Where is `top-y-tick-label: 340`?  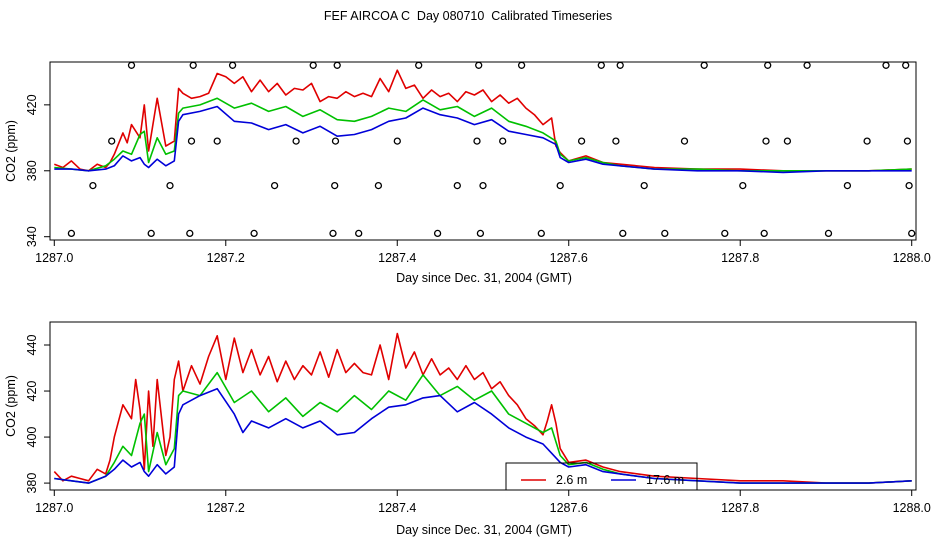
top-y-tick-label: 340 is located at coordinates (32, 236).